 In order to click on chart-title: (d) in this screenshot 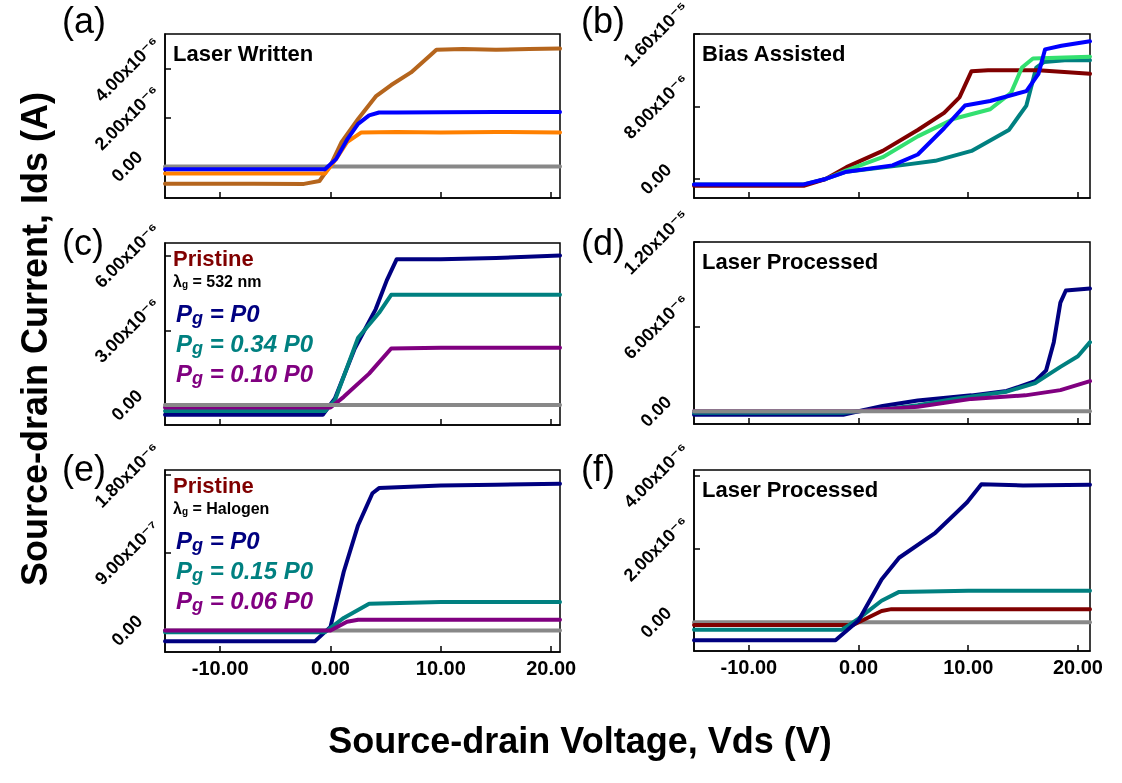, I will do `click(603, 242)`.